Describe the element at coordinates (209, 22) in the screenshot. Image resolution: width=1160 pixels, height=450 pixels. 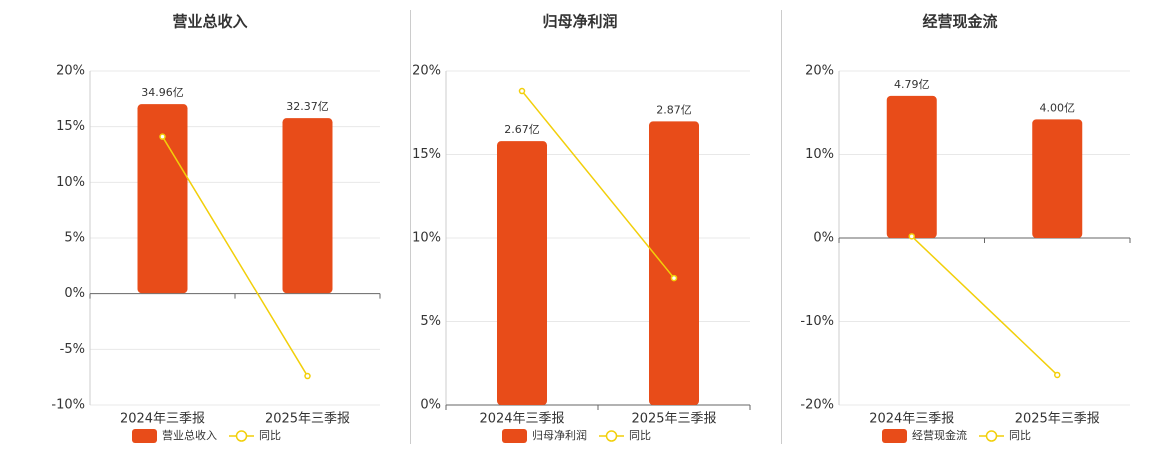
I see `chart-title: 营业总收入` at that location.